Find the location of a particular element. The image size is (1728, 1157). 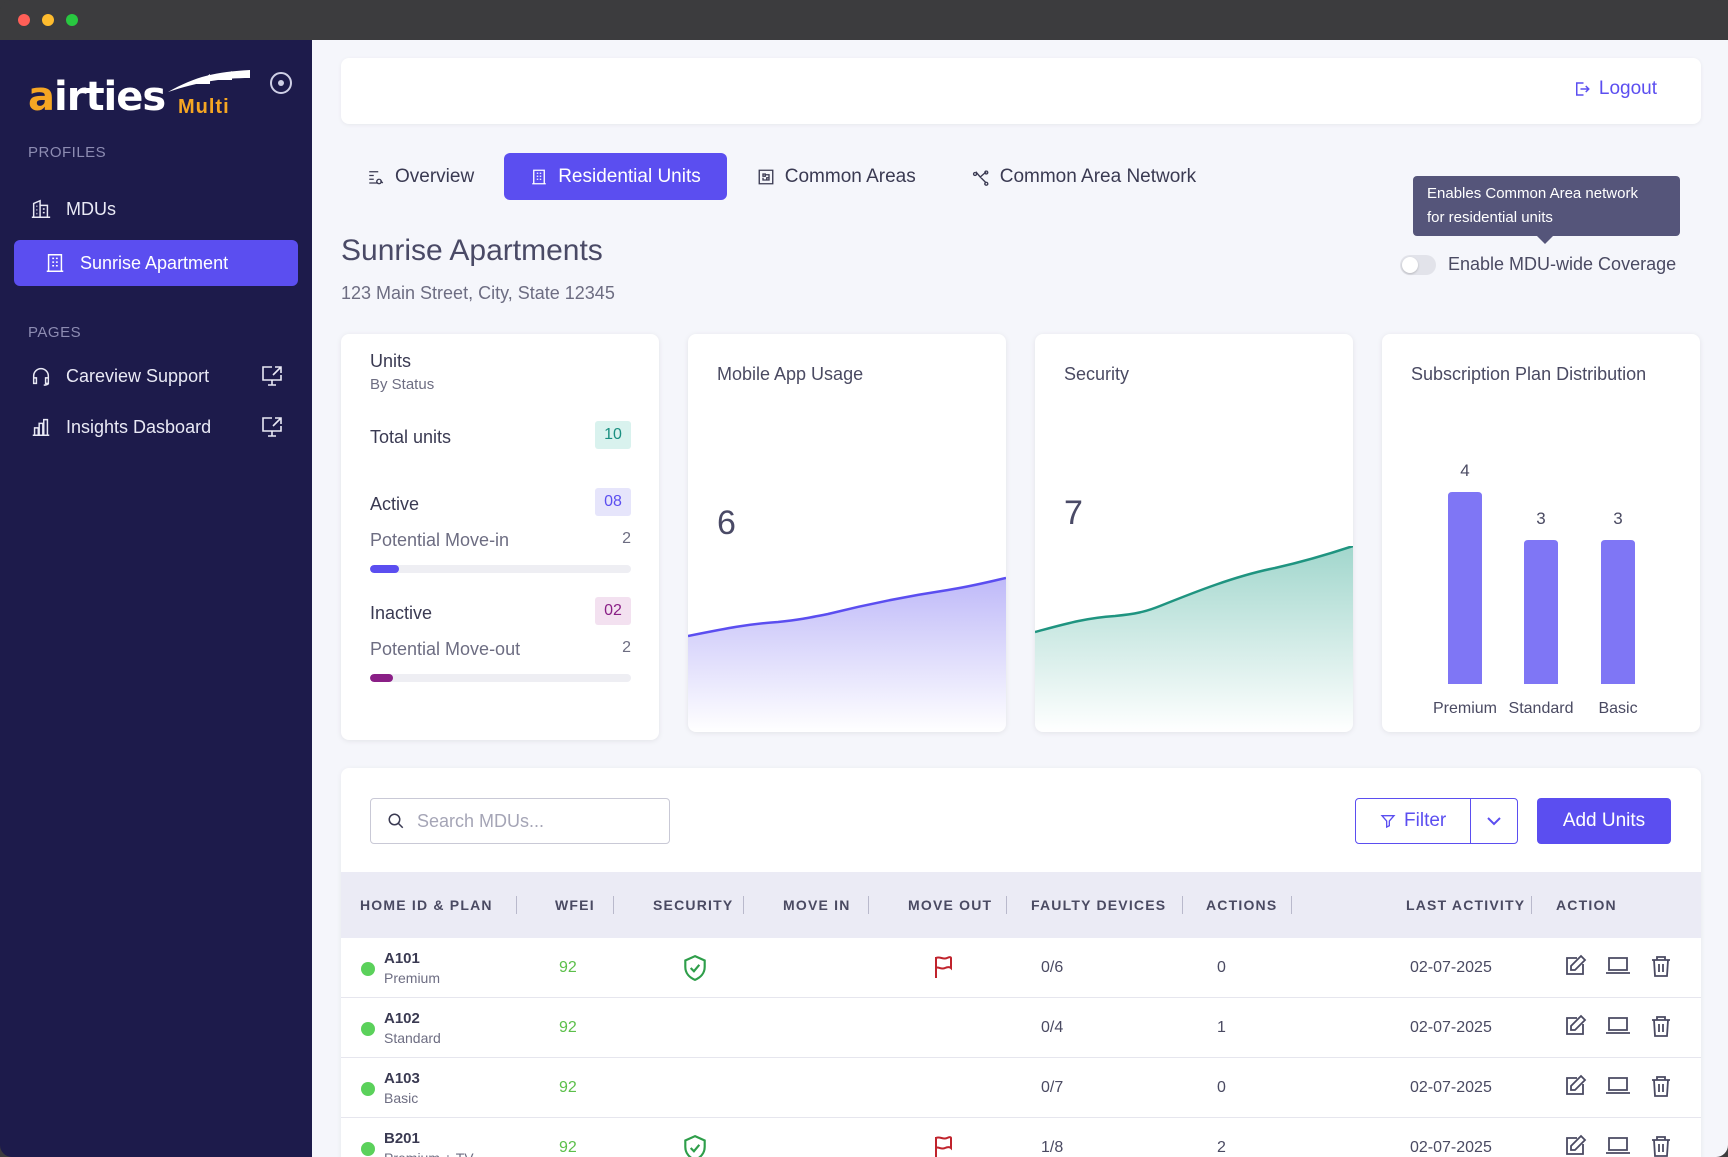

inactive-units-row: Inactive 02 is located at coordinates (500, 611).